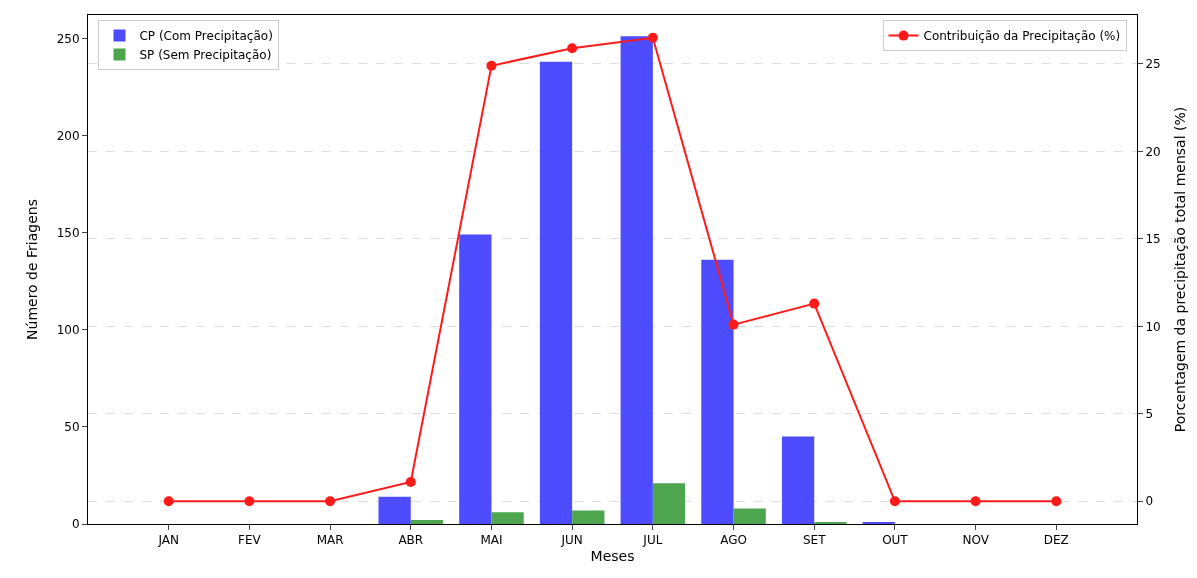 The width and height of the screenshot is (1197, 578). What do you see at coordinates (895, 540) in the screenshot?
I see `x-tick-label: OUT` at bounding box center [895, 540].